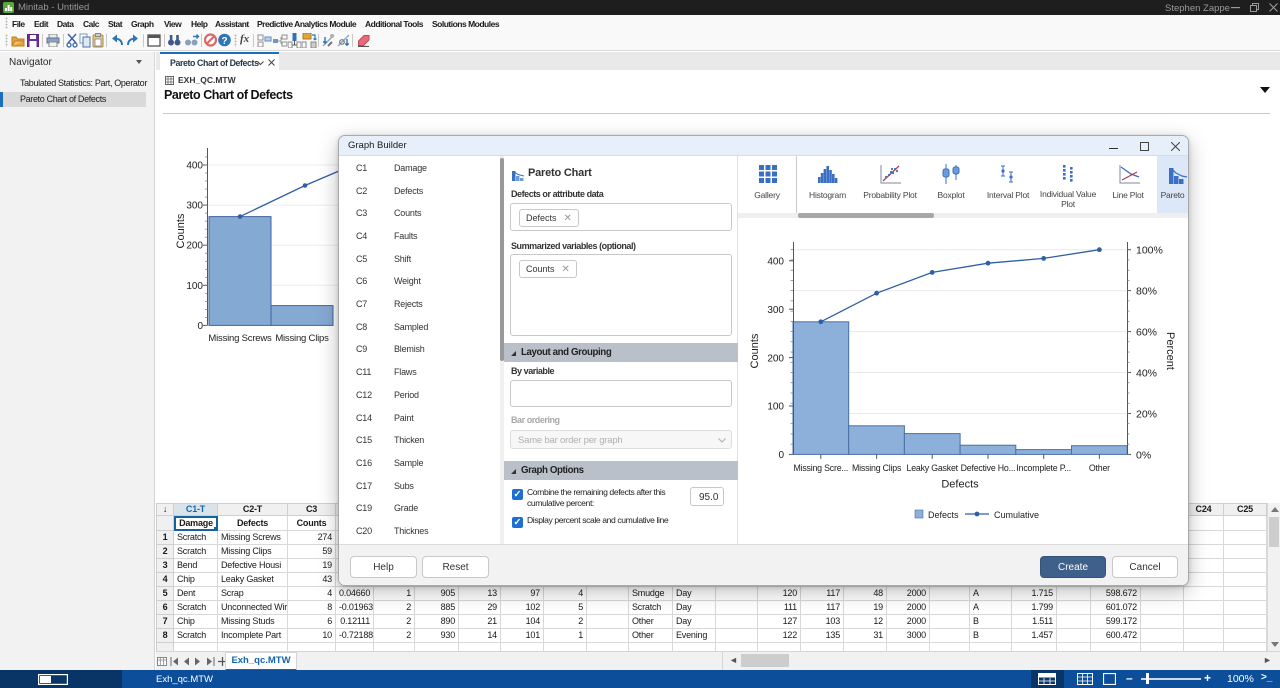  Describe the element at coordinates (1146, 373) in the screenshot. I see `svg-text: 40%` at that location.